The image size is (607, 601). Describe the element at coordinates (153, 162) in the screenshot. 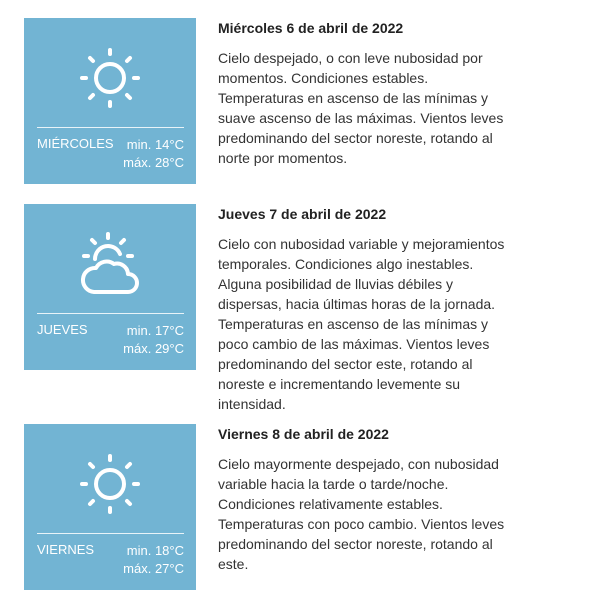

I see `max-temp: máx. 28°C` at that location.